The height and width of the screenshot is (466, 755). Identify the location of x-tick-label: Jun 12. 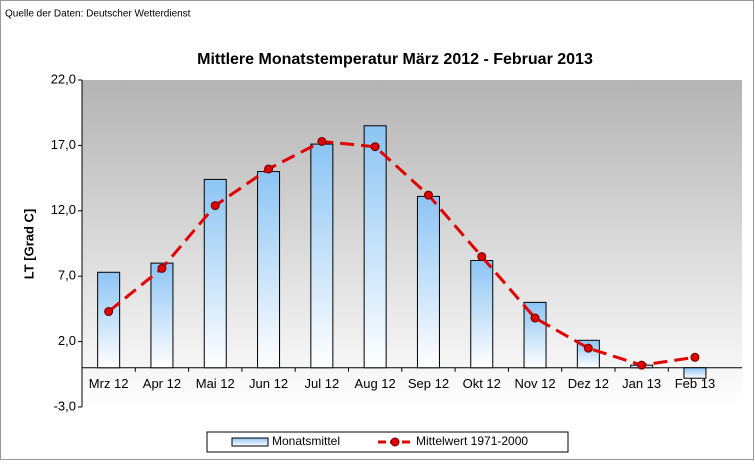
(268, 383).